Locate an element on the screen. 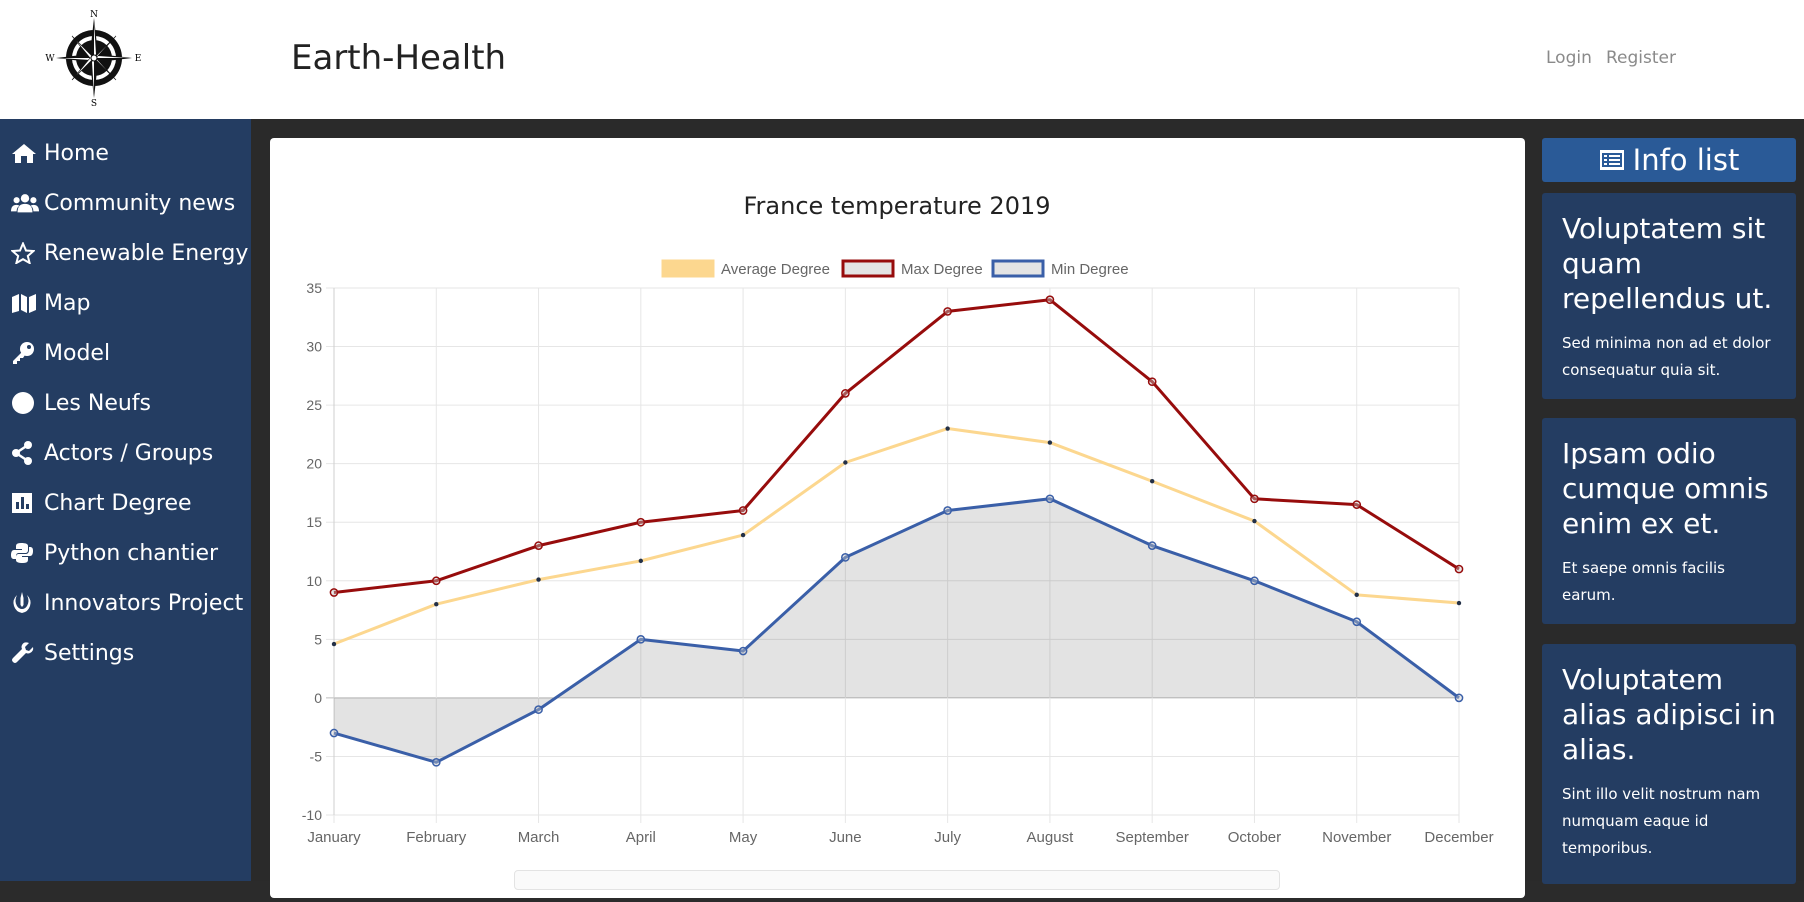 The width and height of the screenshot is (1804, 902). sidebar-item-label: Innovators Project is located at coordinates (144, 603).